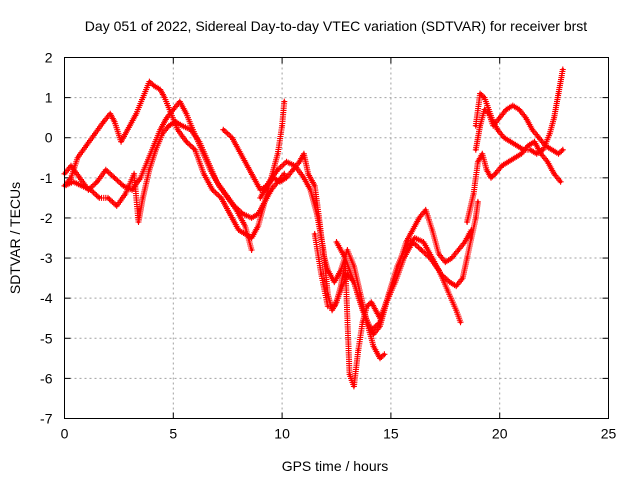  I want to click on y-tick-label: -1, so click(46, 178).